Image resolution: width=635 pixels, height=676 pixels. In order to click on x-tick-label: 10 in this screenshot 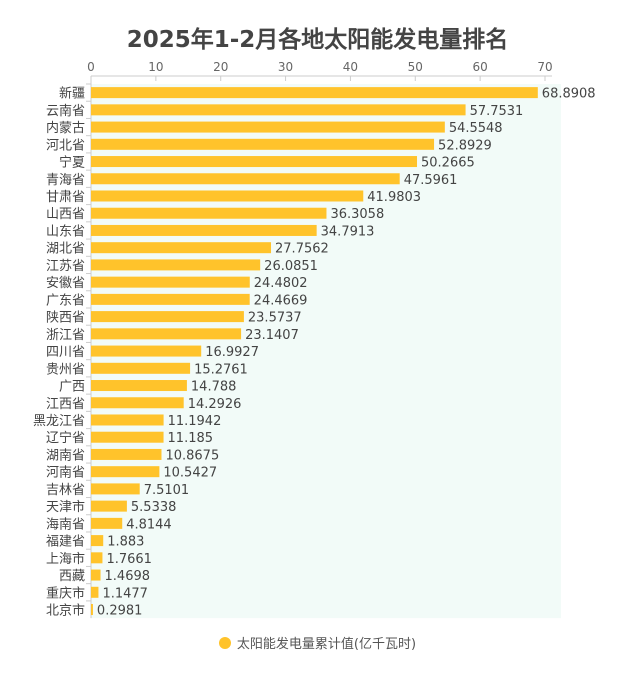, I will do `click(155, 67)`.